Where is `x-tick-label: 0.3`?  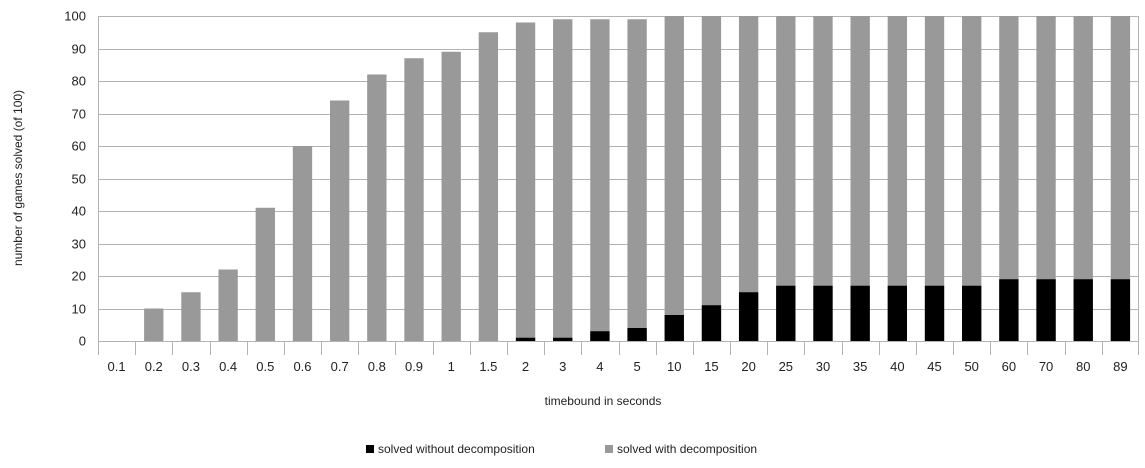
x-tick-label: 0.3 is located at coordinates (191, 366).